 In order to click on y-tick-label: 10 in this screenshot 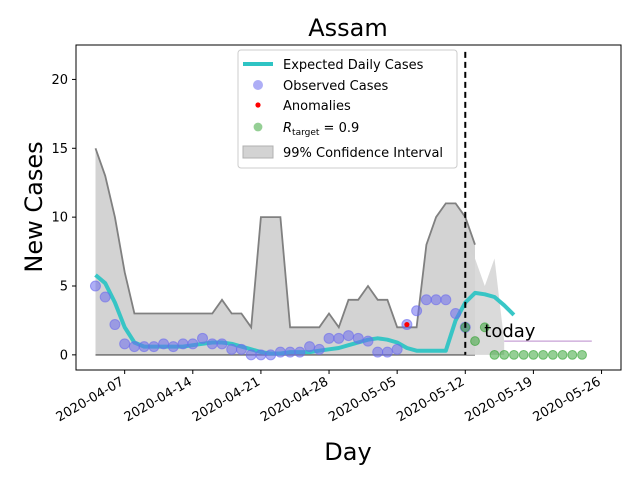, I will do `click(59, 218)`.